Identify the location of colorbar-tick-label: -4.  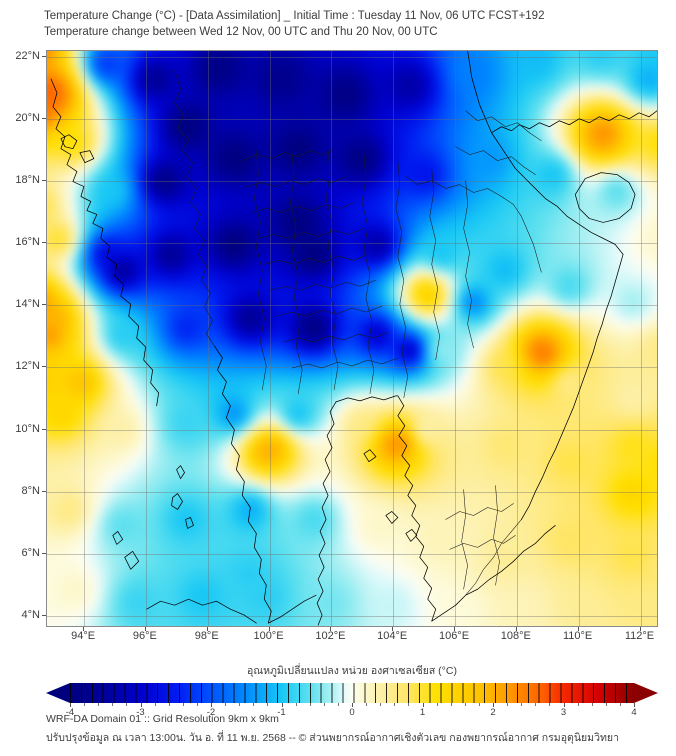
(70, 712).